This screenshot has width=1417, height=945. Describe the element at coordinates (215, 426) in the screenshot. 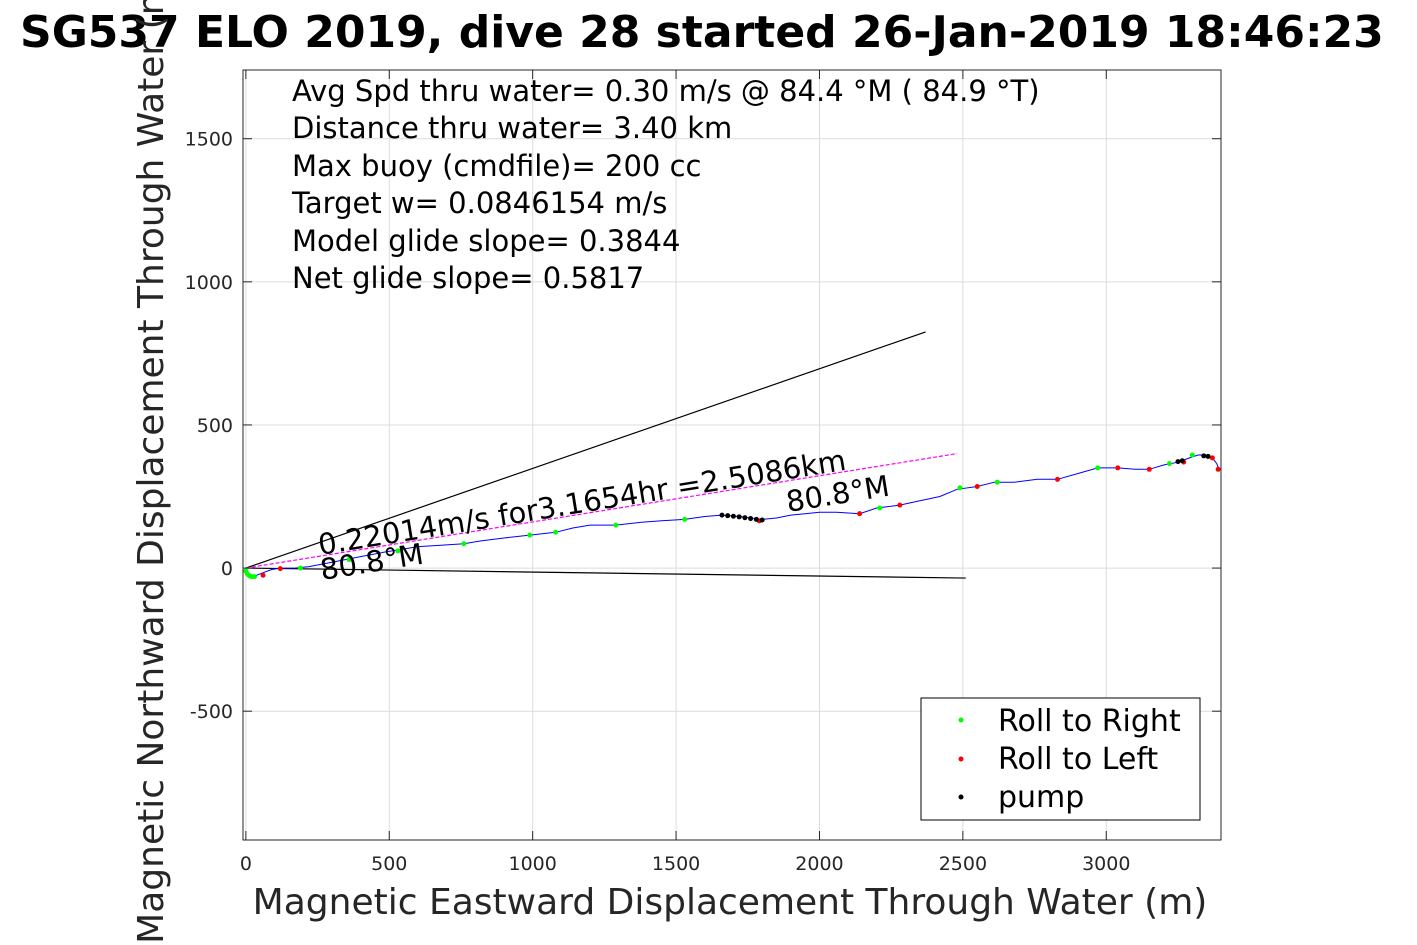

I see `y-tick-label: 500` at that location.